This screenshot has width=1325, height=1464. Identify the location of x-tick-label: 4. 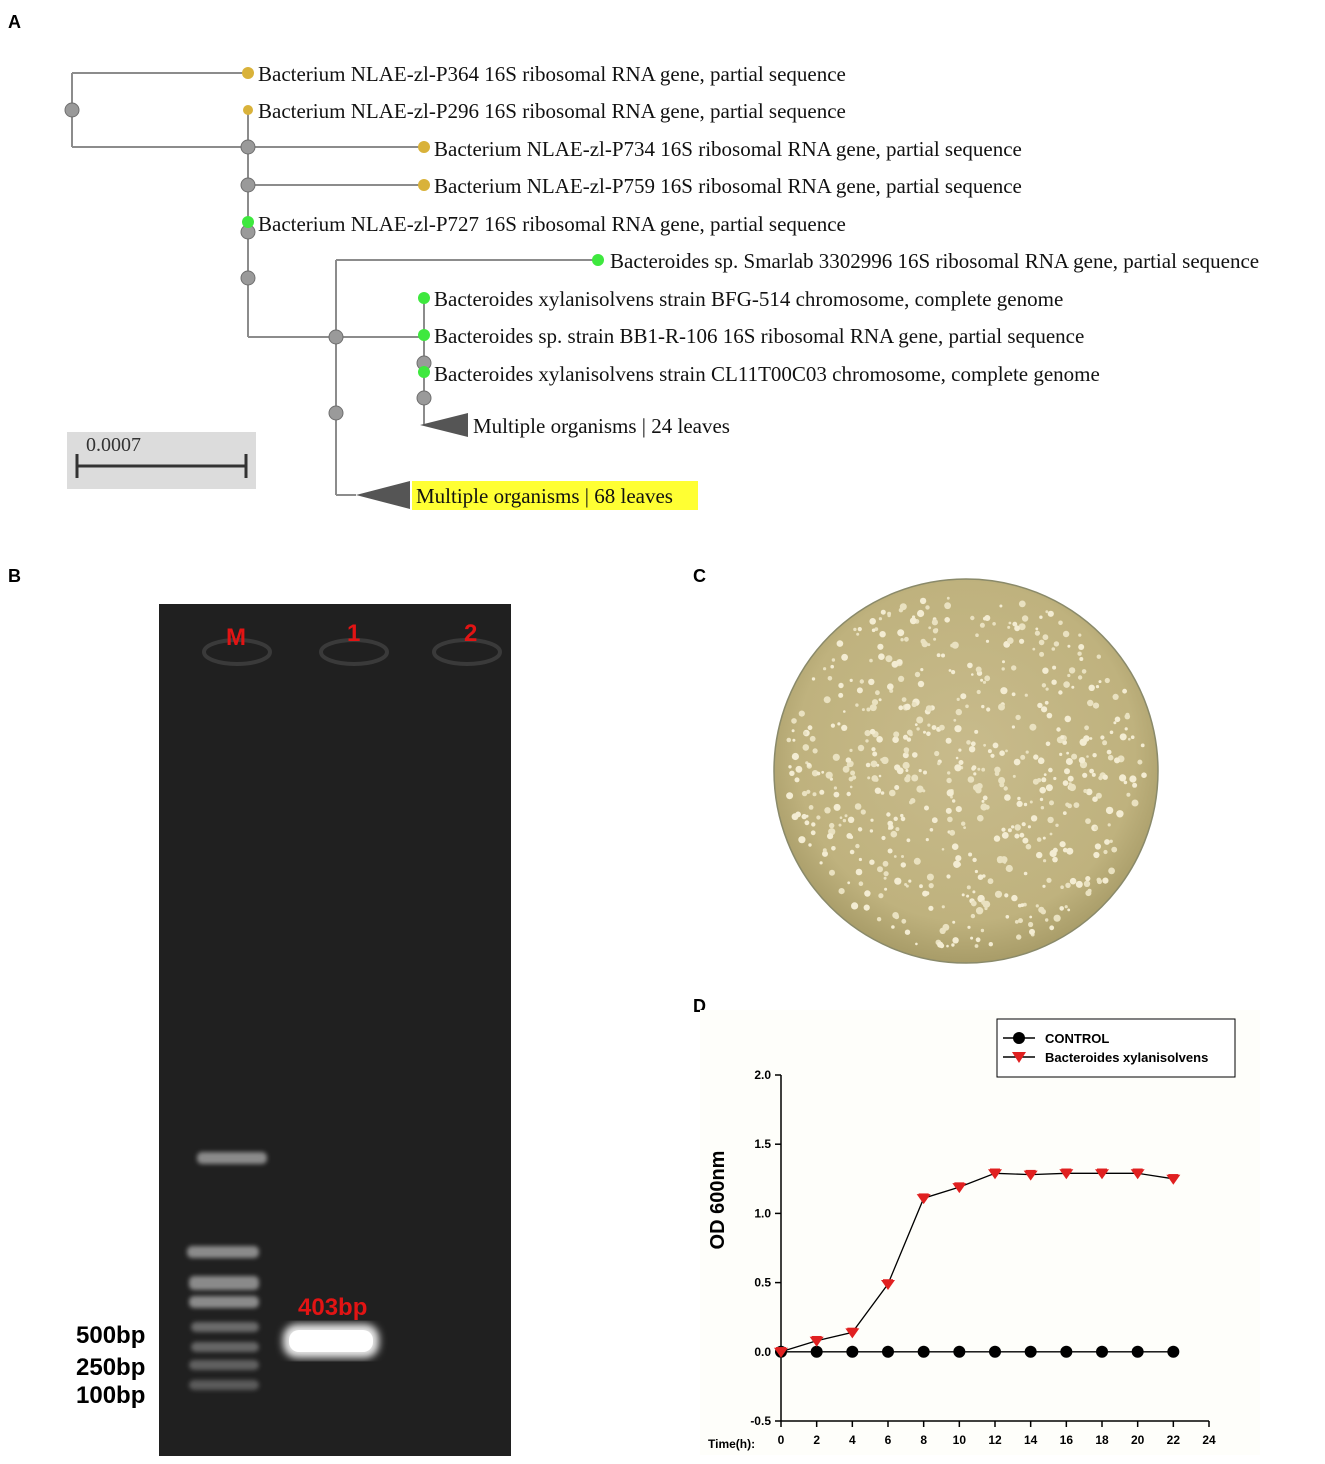
(852, 1440).